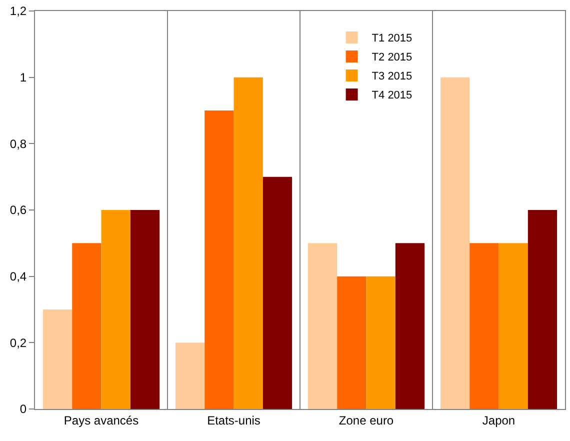 This screenshot has width=570, height=441. What do you see at coordinates (392, 96) in the screenshot?
I see `legend-label: T4 2015` at bounding box center [392, 96].